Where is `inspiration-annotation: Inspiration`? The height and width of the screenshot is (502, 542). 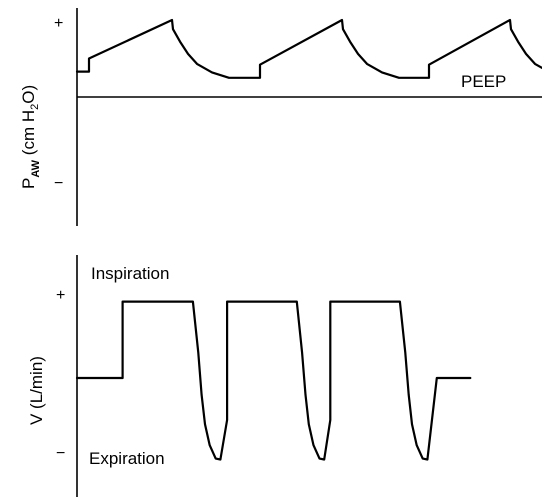
inspiration-annotation: Inspiration is located at coordinates (130, 273).